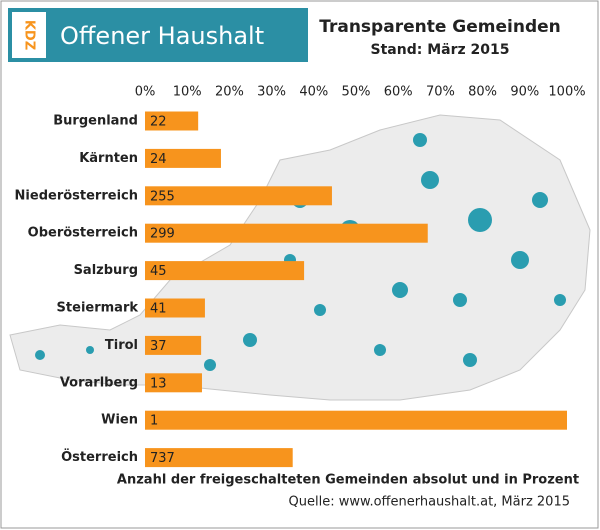 The image size is (600, 530). I want to click on x-tick-label: 100%, so click(566, 92).